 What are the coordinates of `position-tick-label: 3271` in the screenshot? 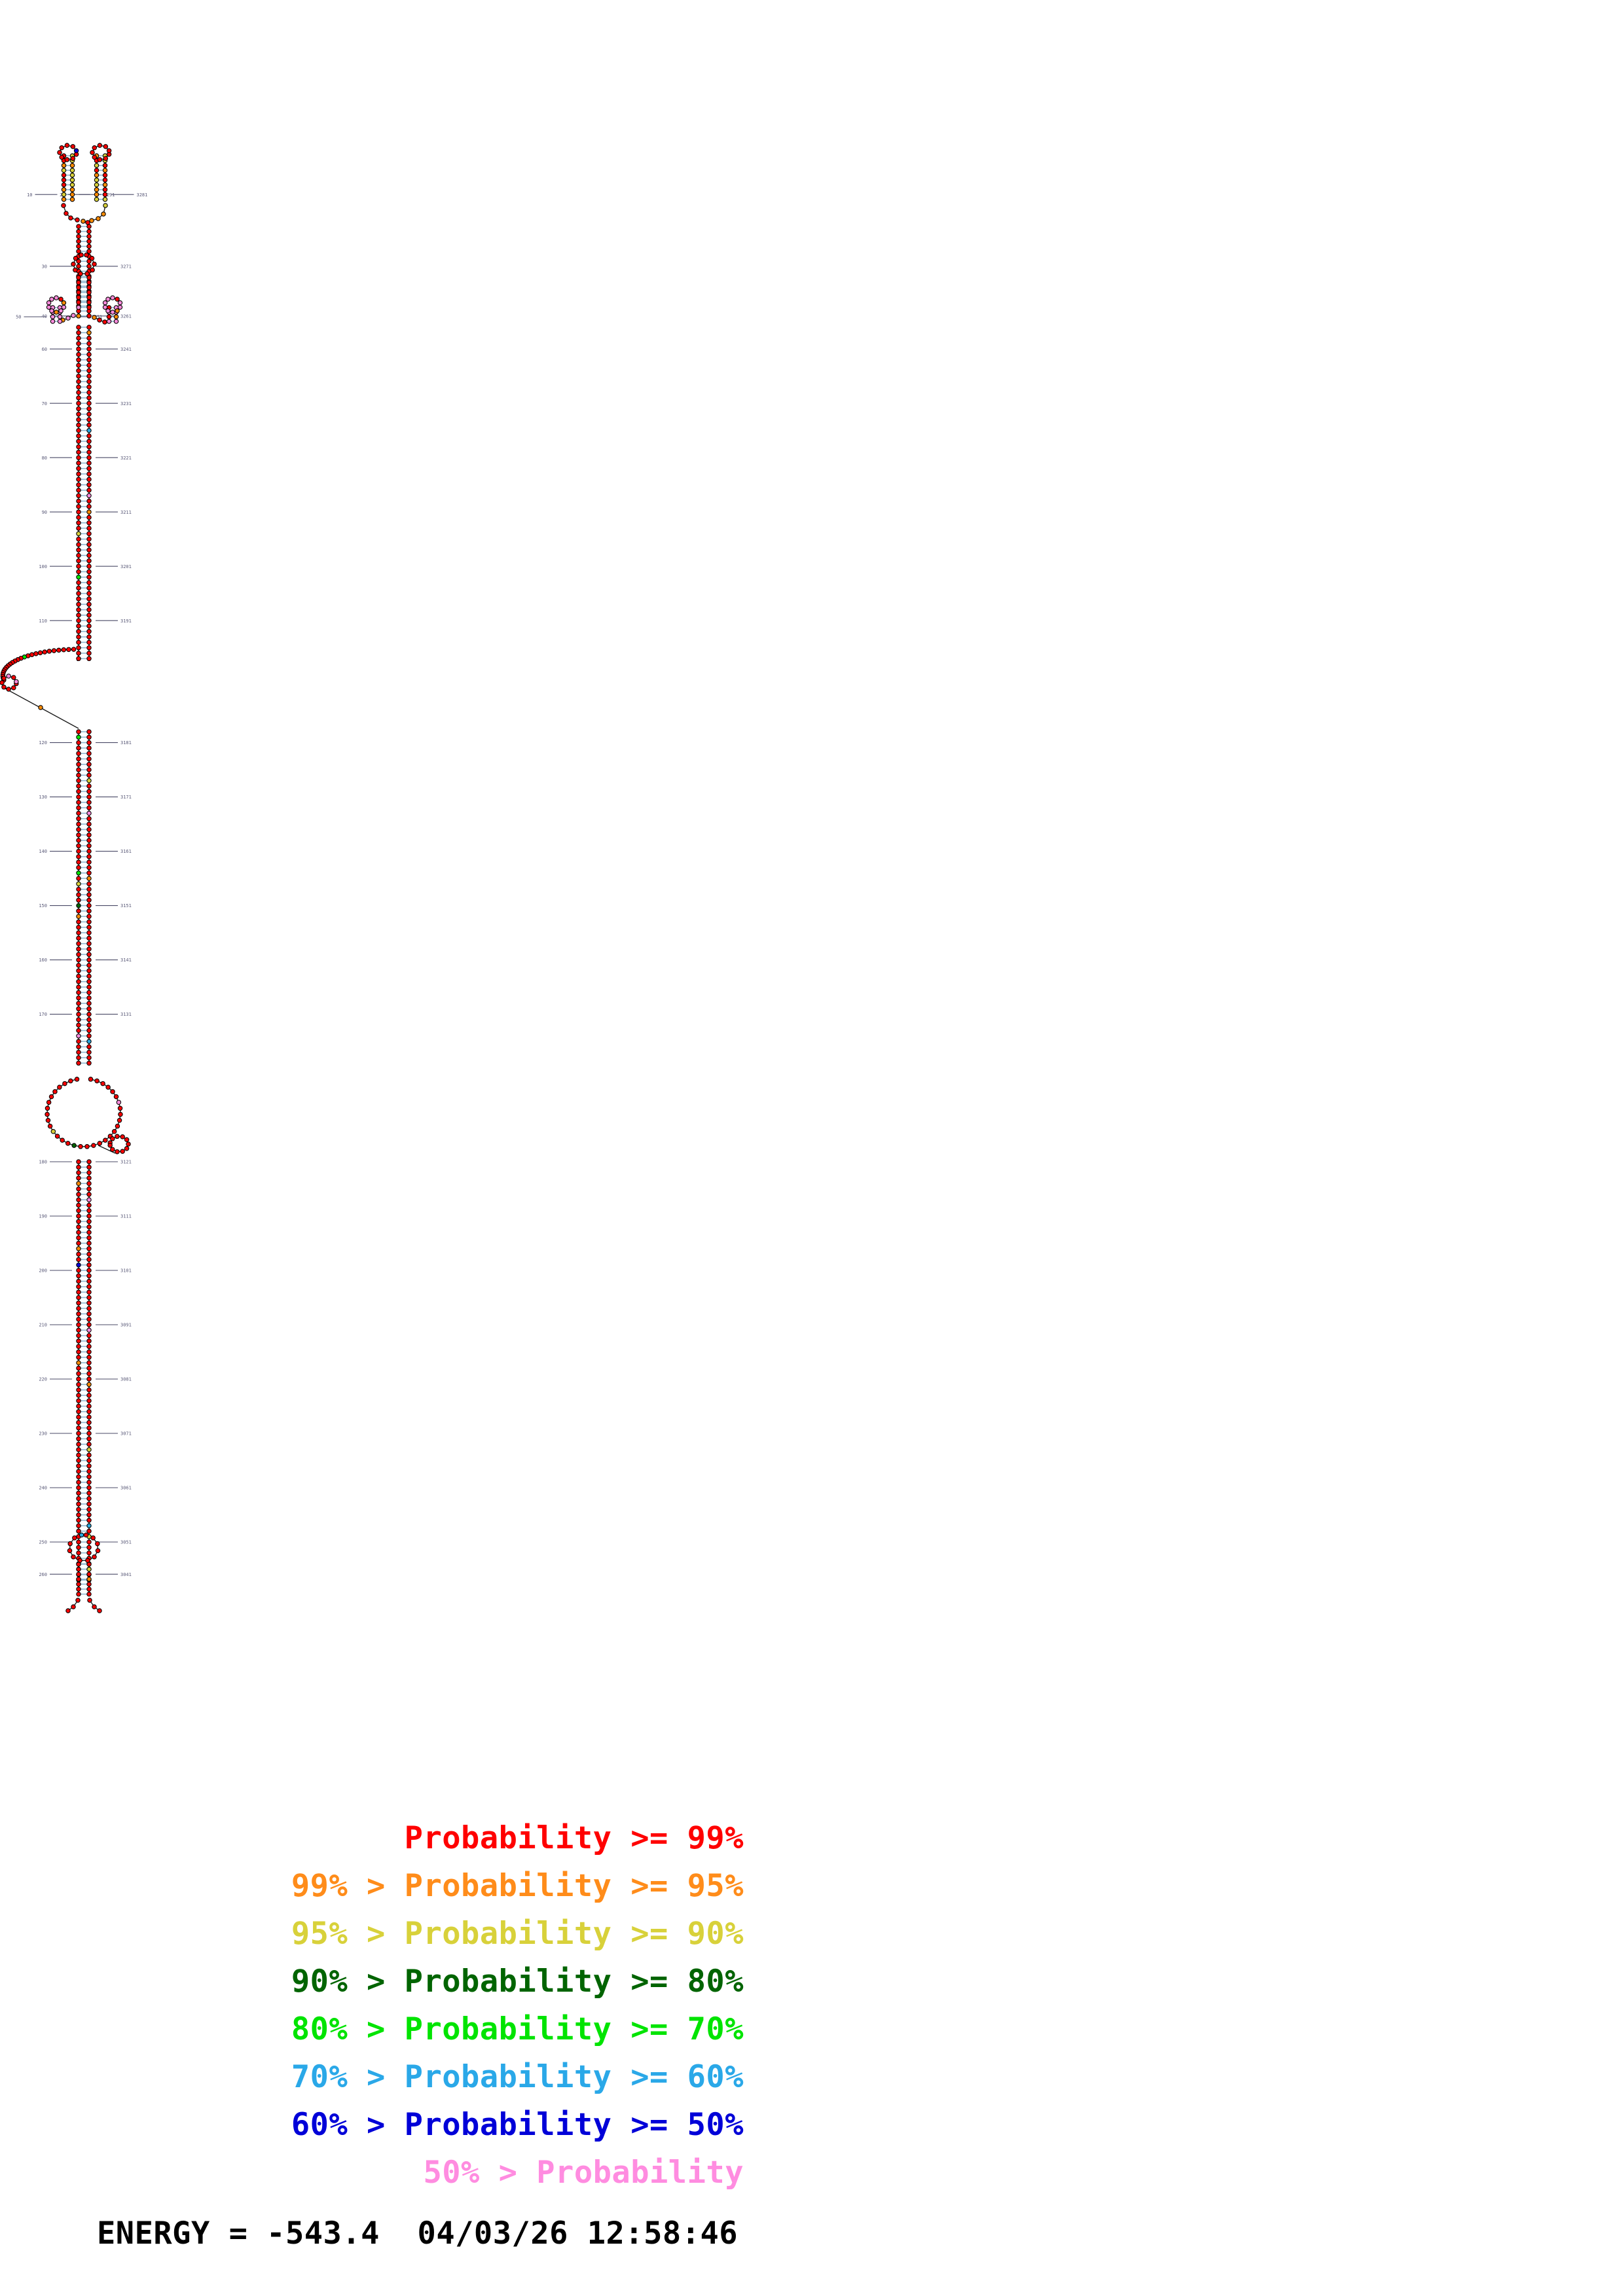 It's located at (126, 266).